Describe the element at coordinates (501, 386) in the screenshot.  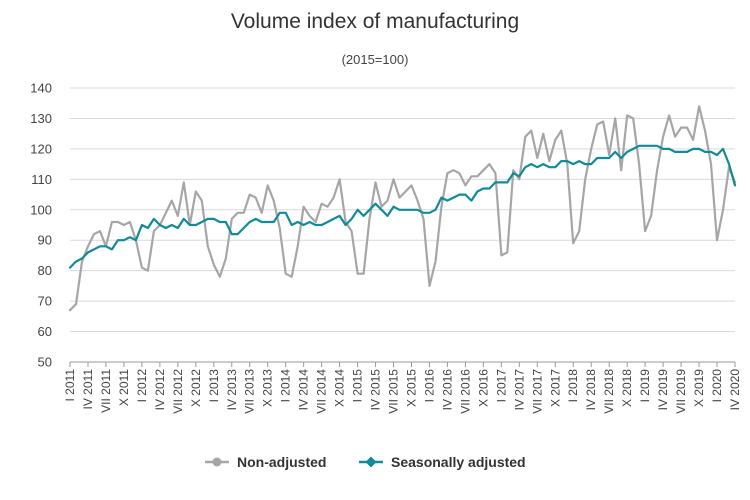
I see `x-tick-label: I 2017` at that location.